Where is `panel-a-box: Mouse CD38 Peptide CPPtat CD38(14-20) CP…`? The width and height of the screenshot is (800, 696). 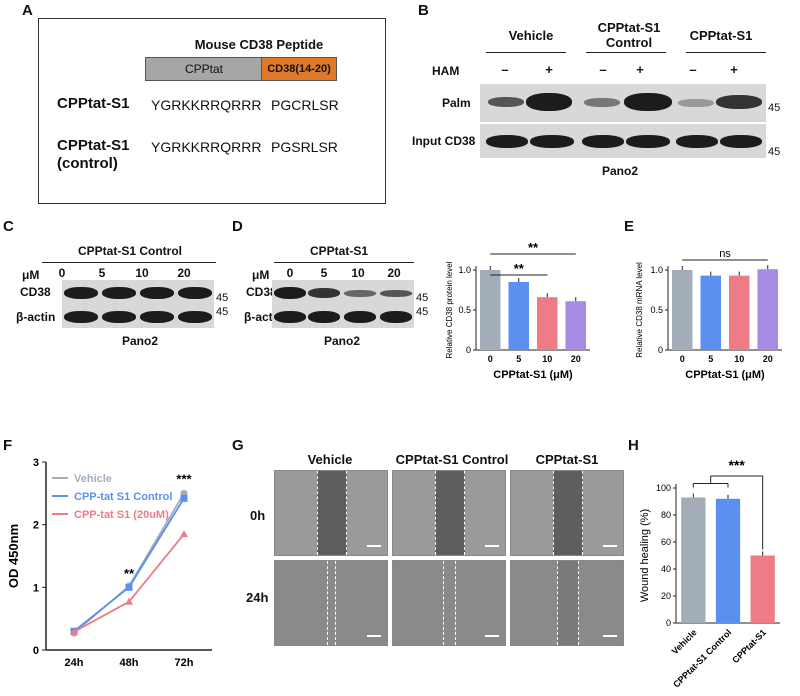
panel-a-box: Mouse CD38 Peptide CPPtat CD38(14-20) CP… is located at coordinates (212, 111).